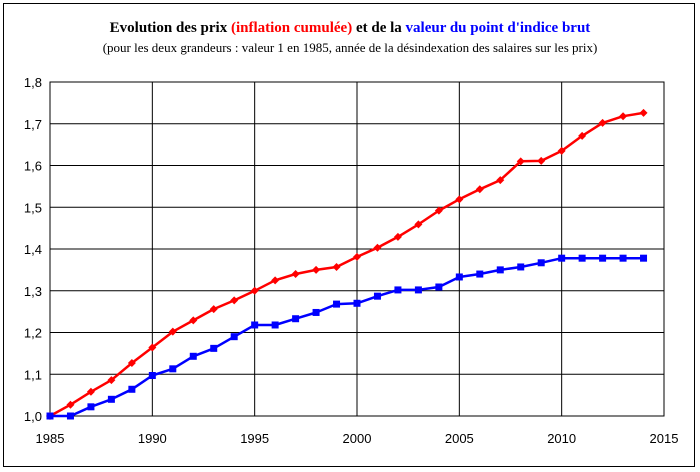 This screenshot has height=472, width=700. I want to click on title-part-1: Evolution des prix, so click(170, 28).